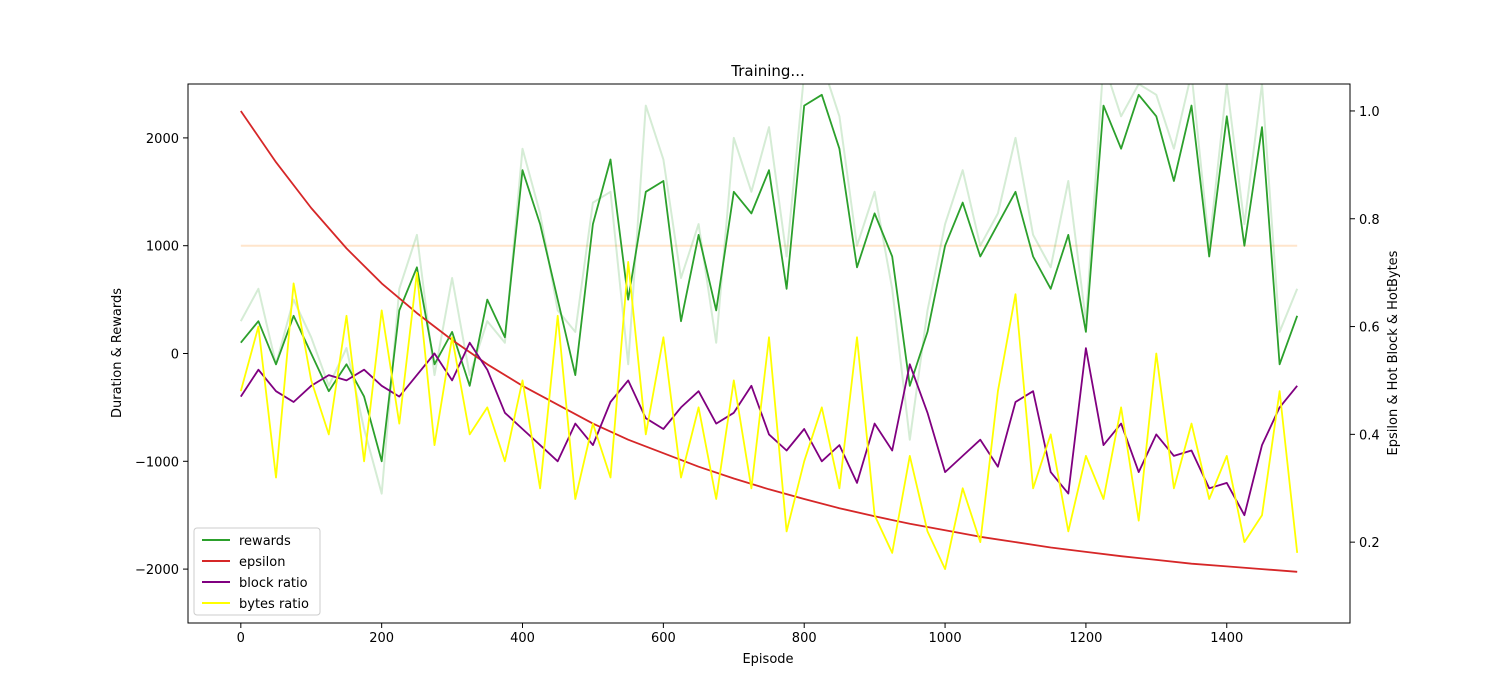 The image size is (1500, 700). What do you see at coordinates (262, 562) in the screenshot?
I see `legend-entry: epsilon` at bounding box center [262, 562].